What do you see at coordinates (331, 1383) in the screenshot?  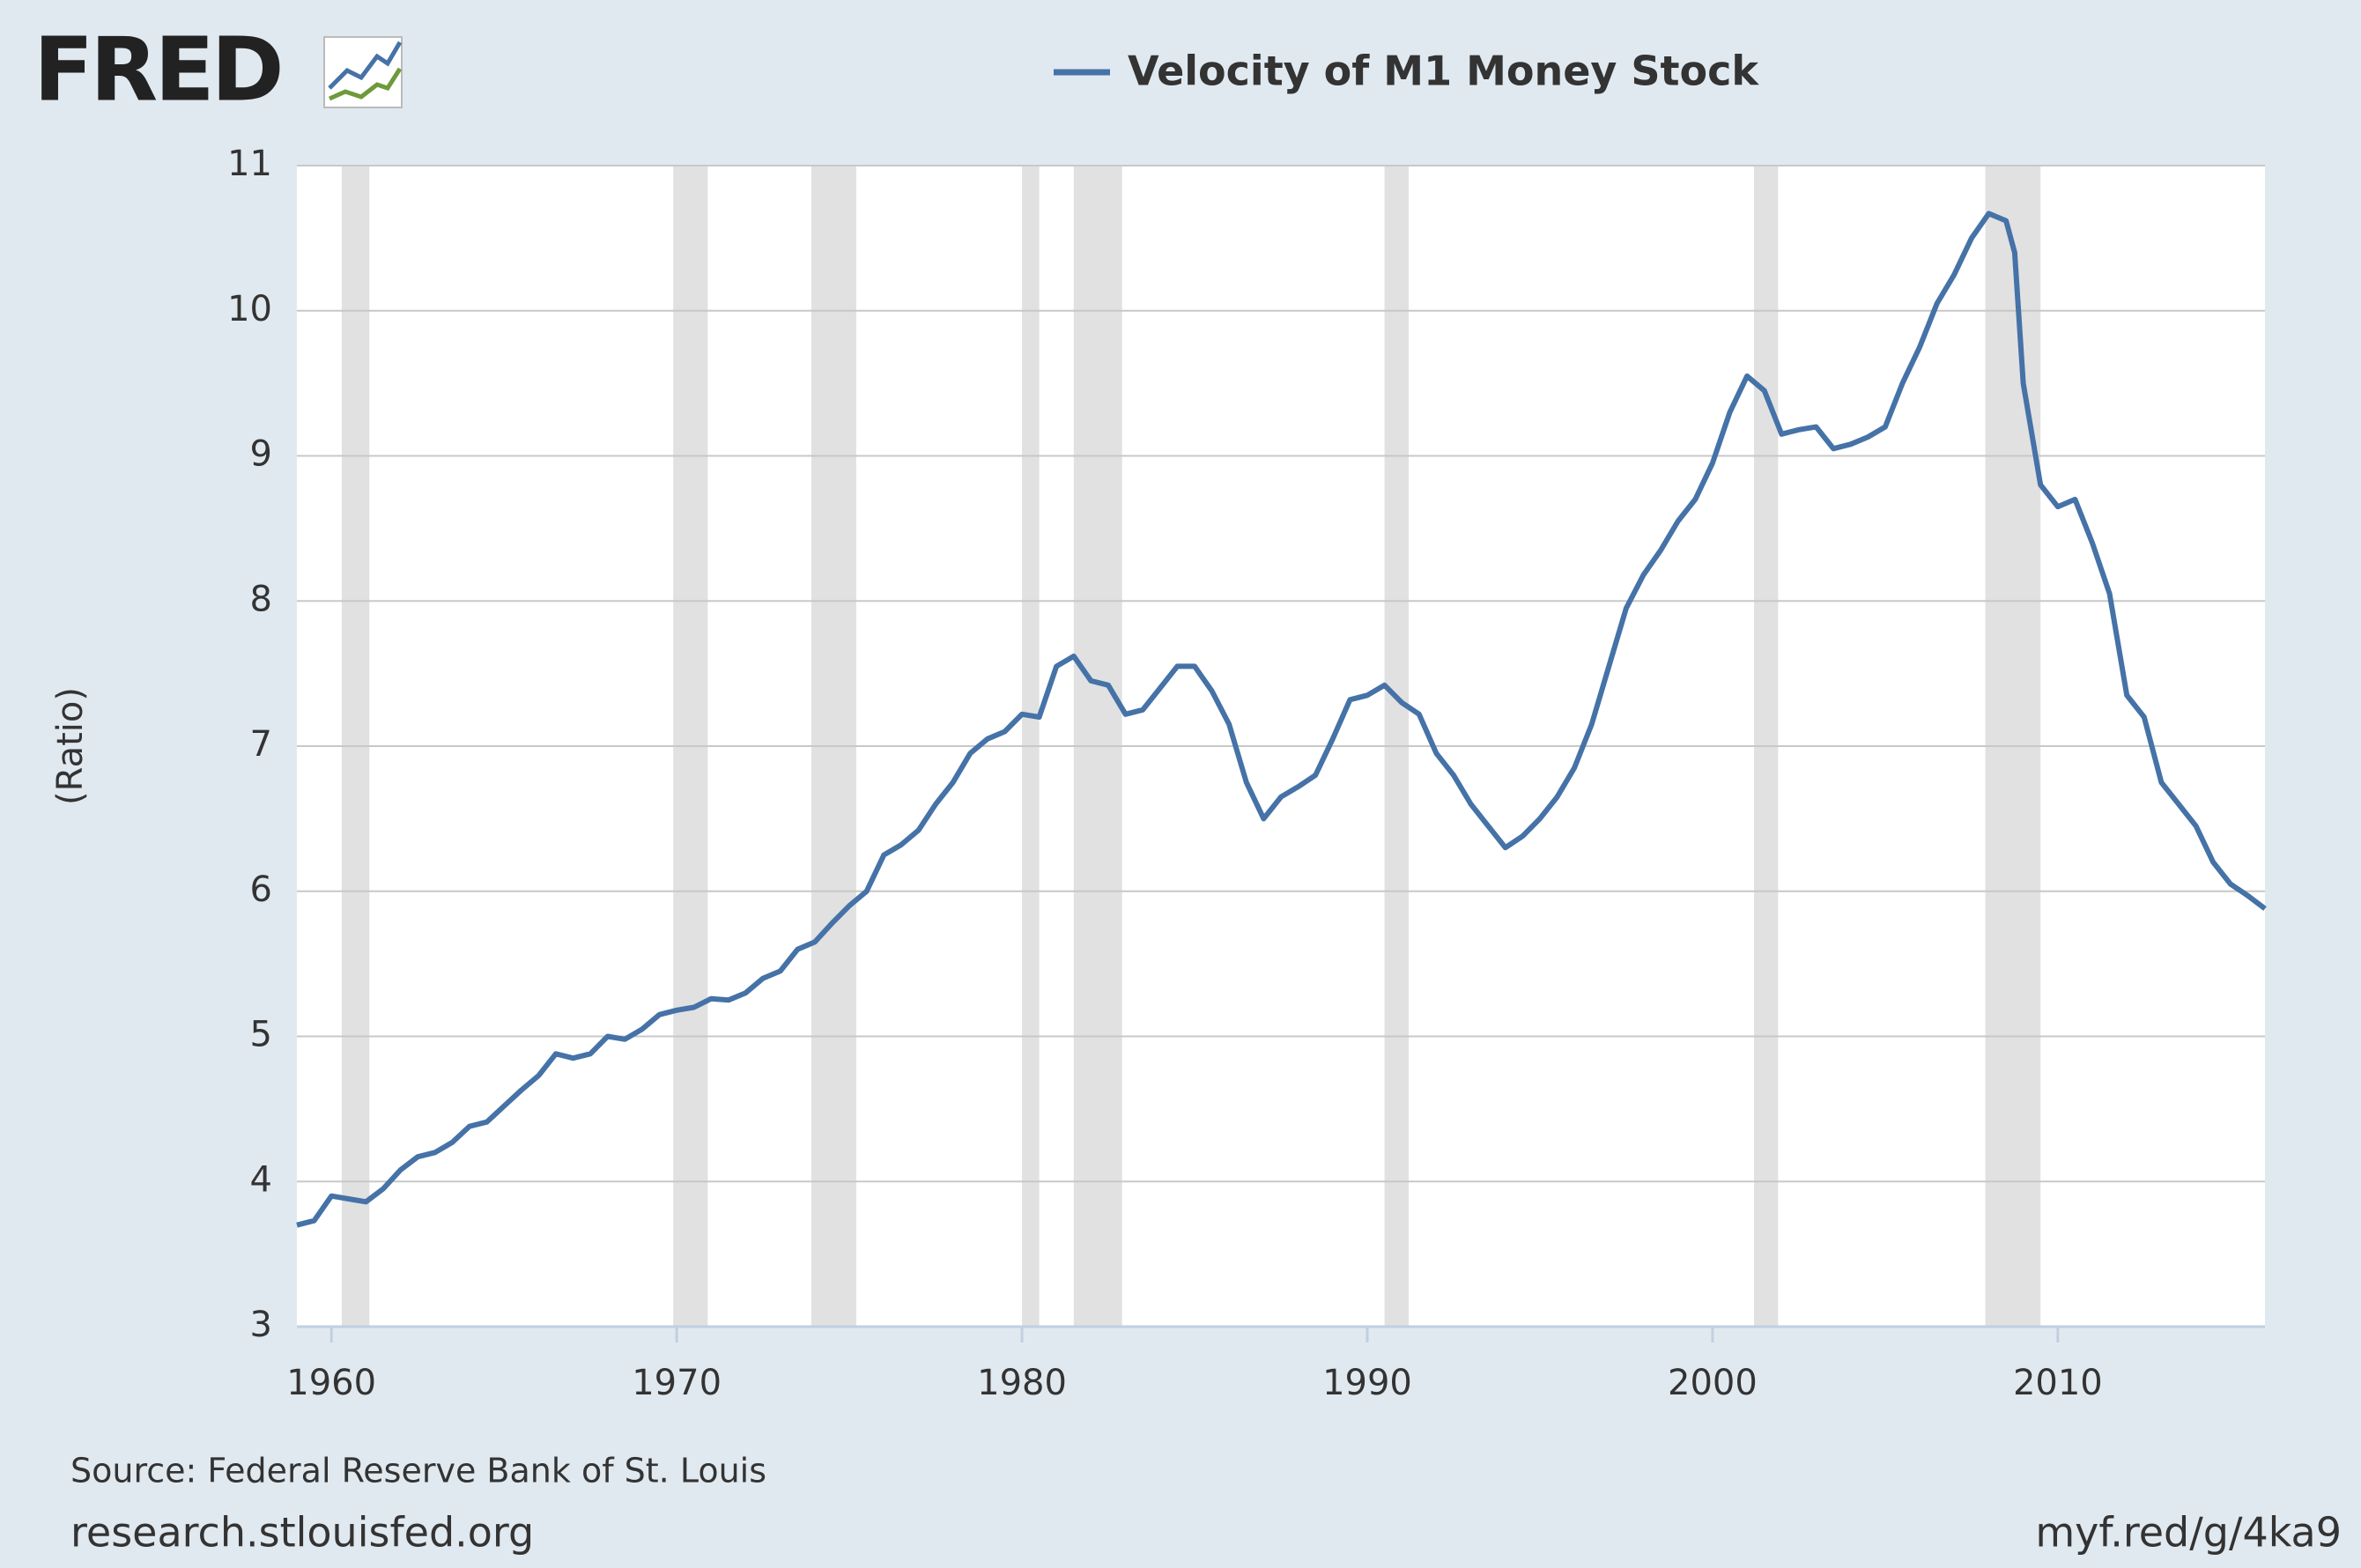 I see `x-tick-label: 1960` at bounding box center [331, 1383].